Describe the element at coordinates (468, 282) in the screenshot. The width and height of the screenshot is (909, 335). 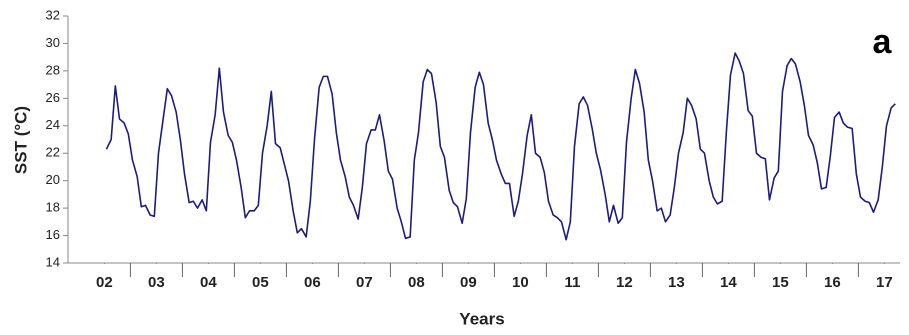
I see `x-tick-label: 09` at that location.